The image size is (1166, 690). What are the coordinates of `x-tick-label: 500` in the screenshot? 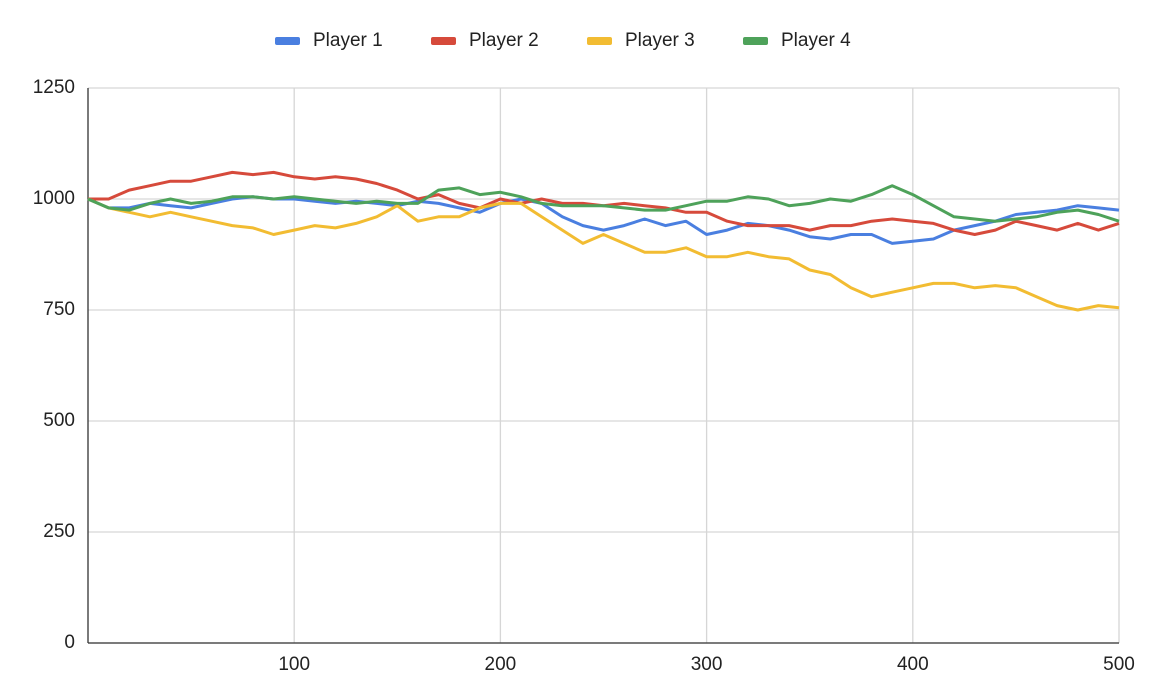 It's located at (1119, 664).